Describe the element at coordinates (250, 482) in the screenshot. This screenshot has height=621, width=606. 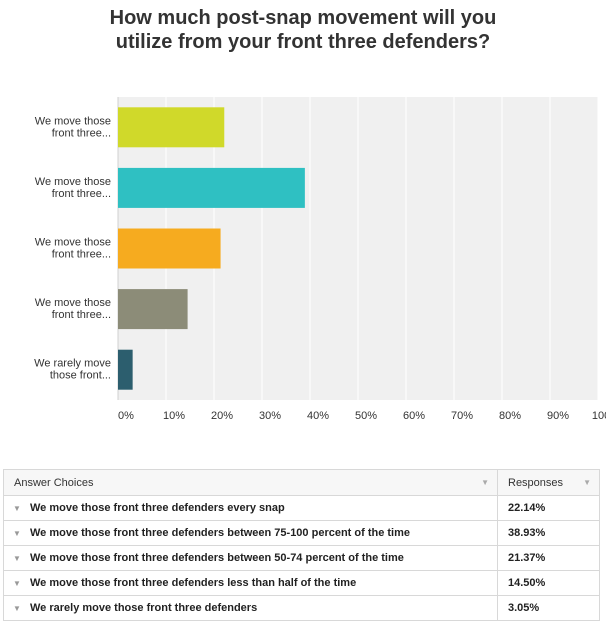
I see `answer-choices-header: Answer Choices ▼` at that location.